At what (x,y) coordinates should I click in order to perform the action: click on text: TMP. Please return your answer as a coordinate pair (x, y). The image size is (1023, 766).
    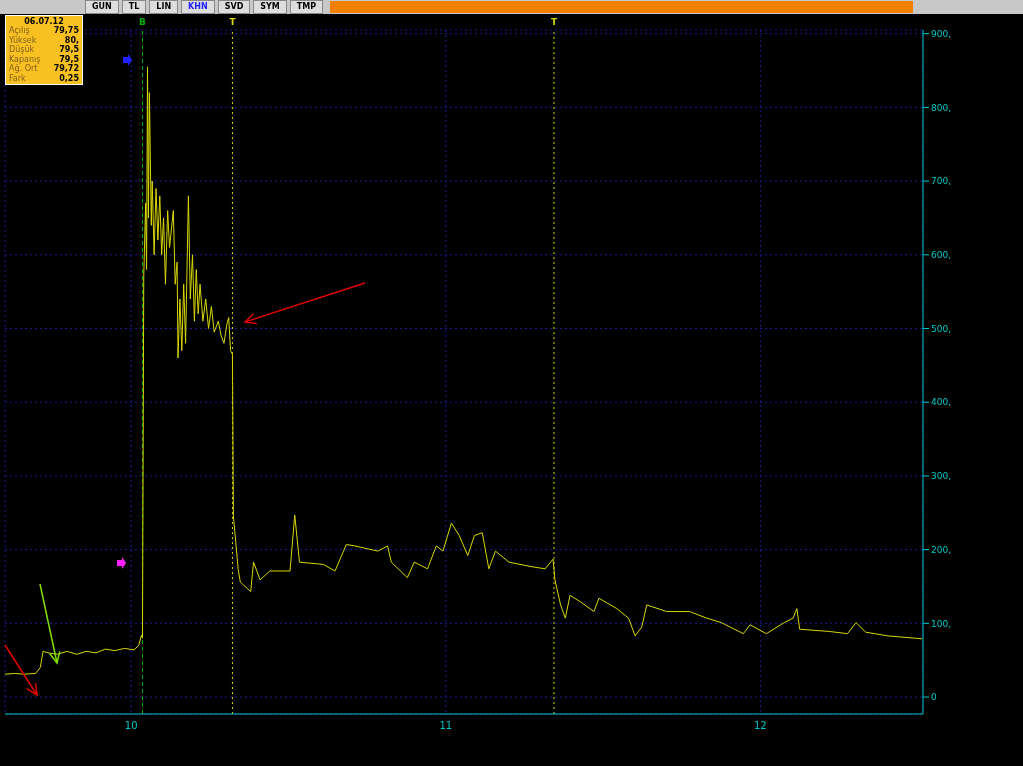
    Looking at the image, I should click on (306, 7).